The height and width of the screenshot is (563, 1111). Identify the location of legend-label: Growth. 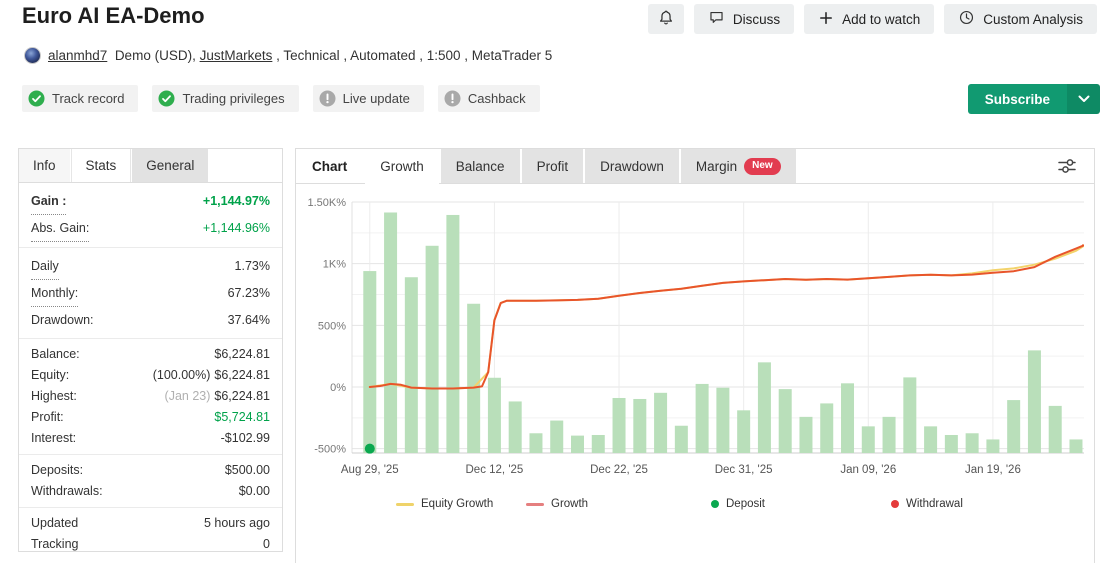
(570, 504).